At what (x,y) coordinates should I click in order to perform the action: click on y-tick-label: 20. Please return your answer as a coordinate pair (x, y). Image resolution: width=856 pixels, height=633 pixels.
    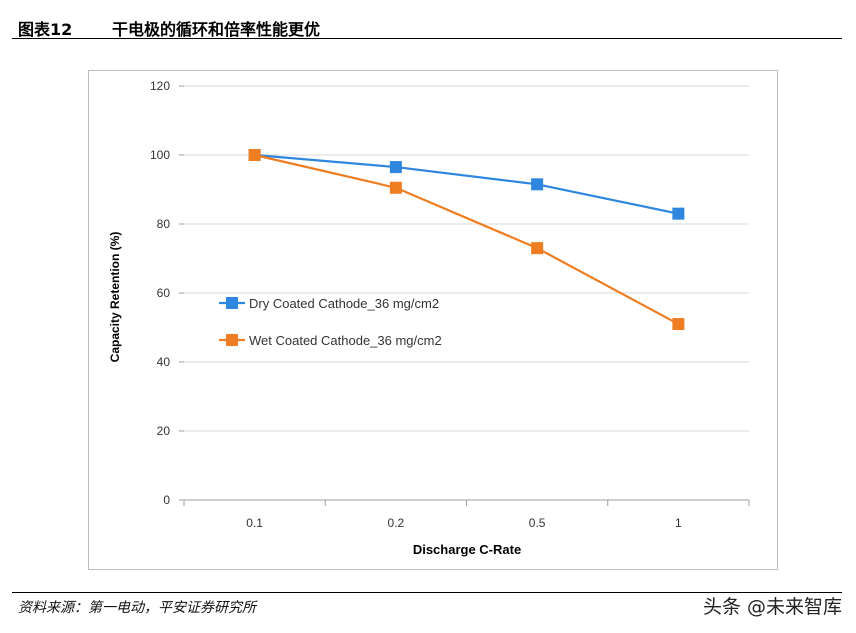
    Looking at the image, I should click on (164, 431).